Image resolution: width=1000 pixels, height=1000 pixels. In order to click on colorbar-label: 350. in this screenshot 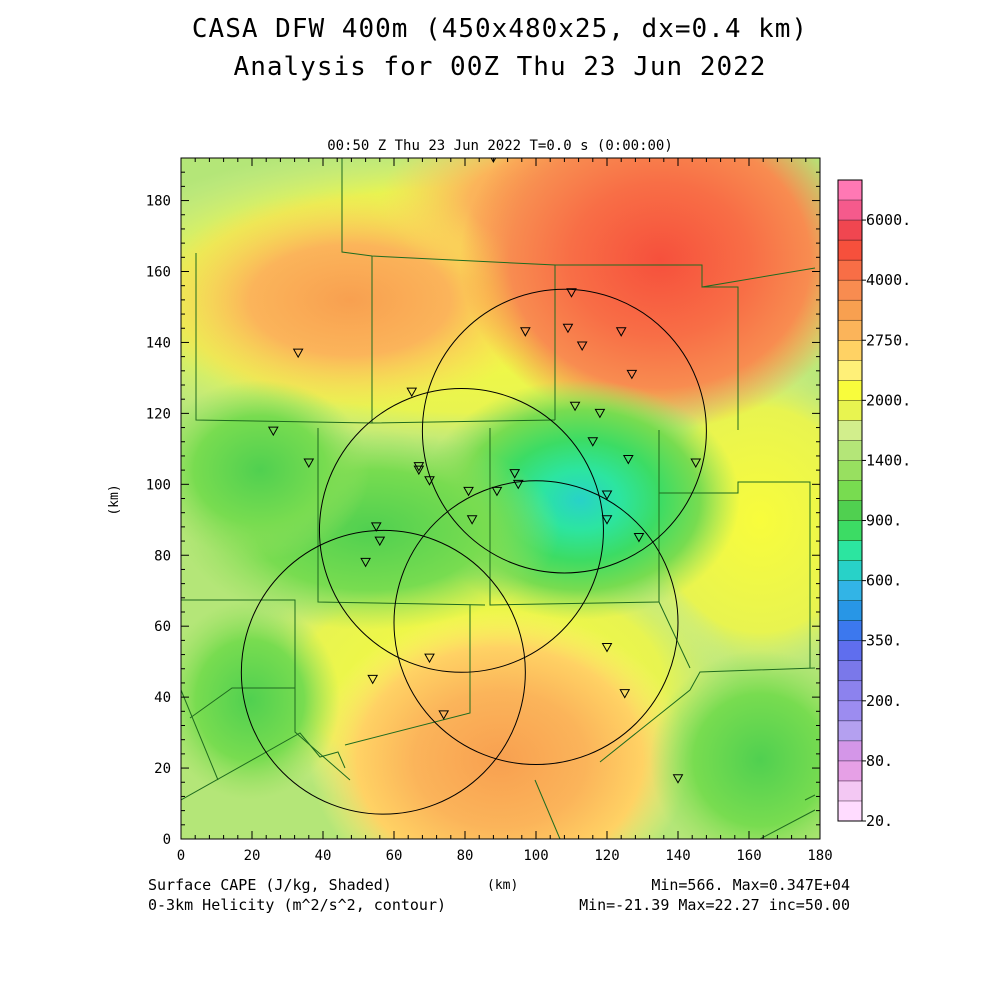, I will do `click(884, 641)`.